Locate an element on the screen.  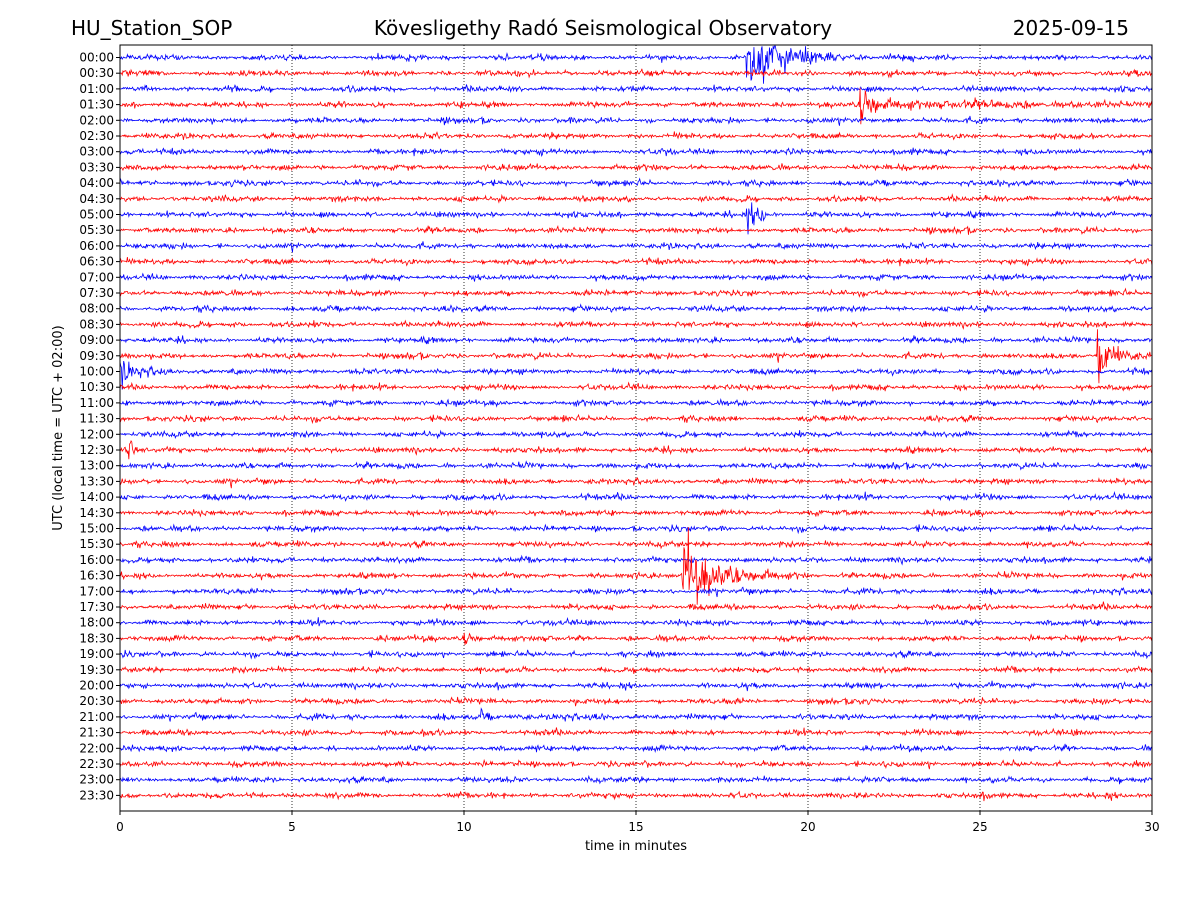
row-time-label: 00:30 is located at coordinates (96, 73).